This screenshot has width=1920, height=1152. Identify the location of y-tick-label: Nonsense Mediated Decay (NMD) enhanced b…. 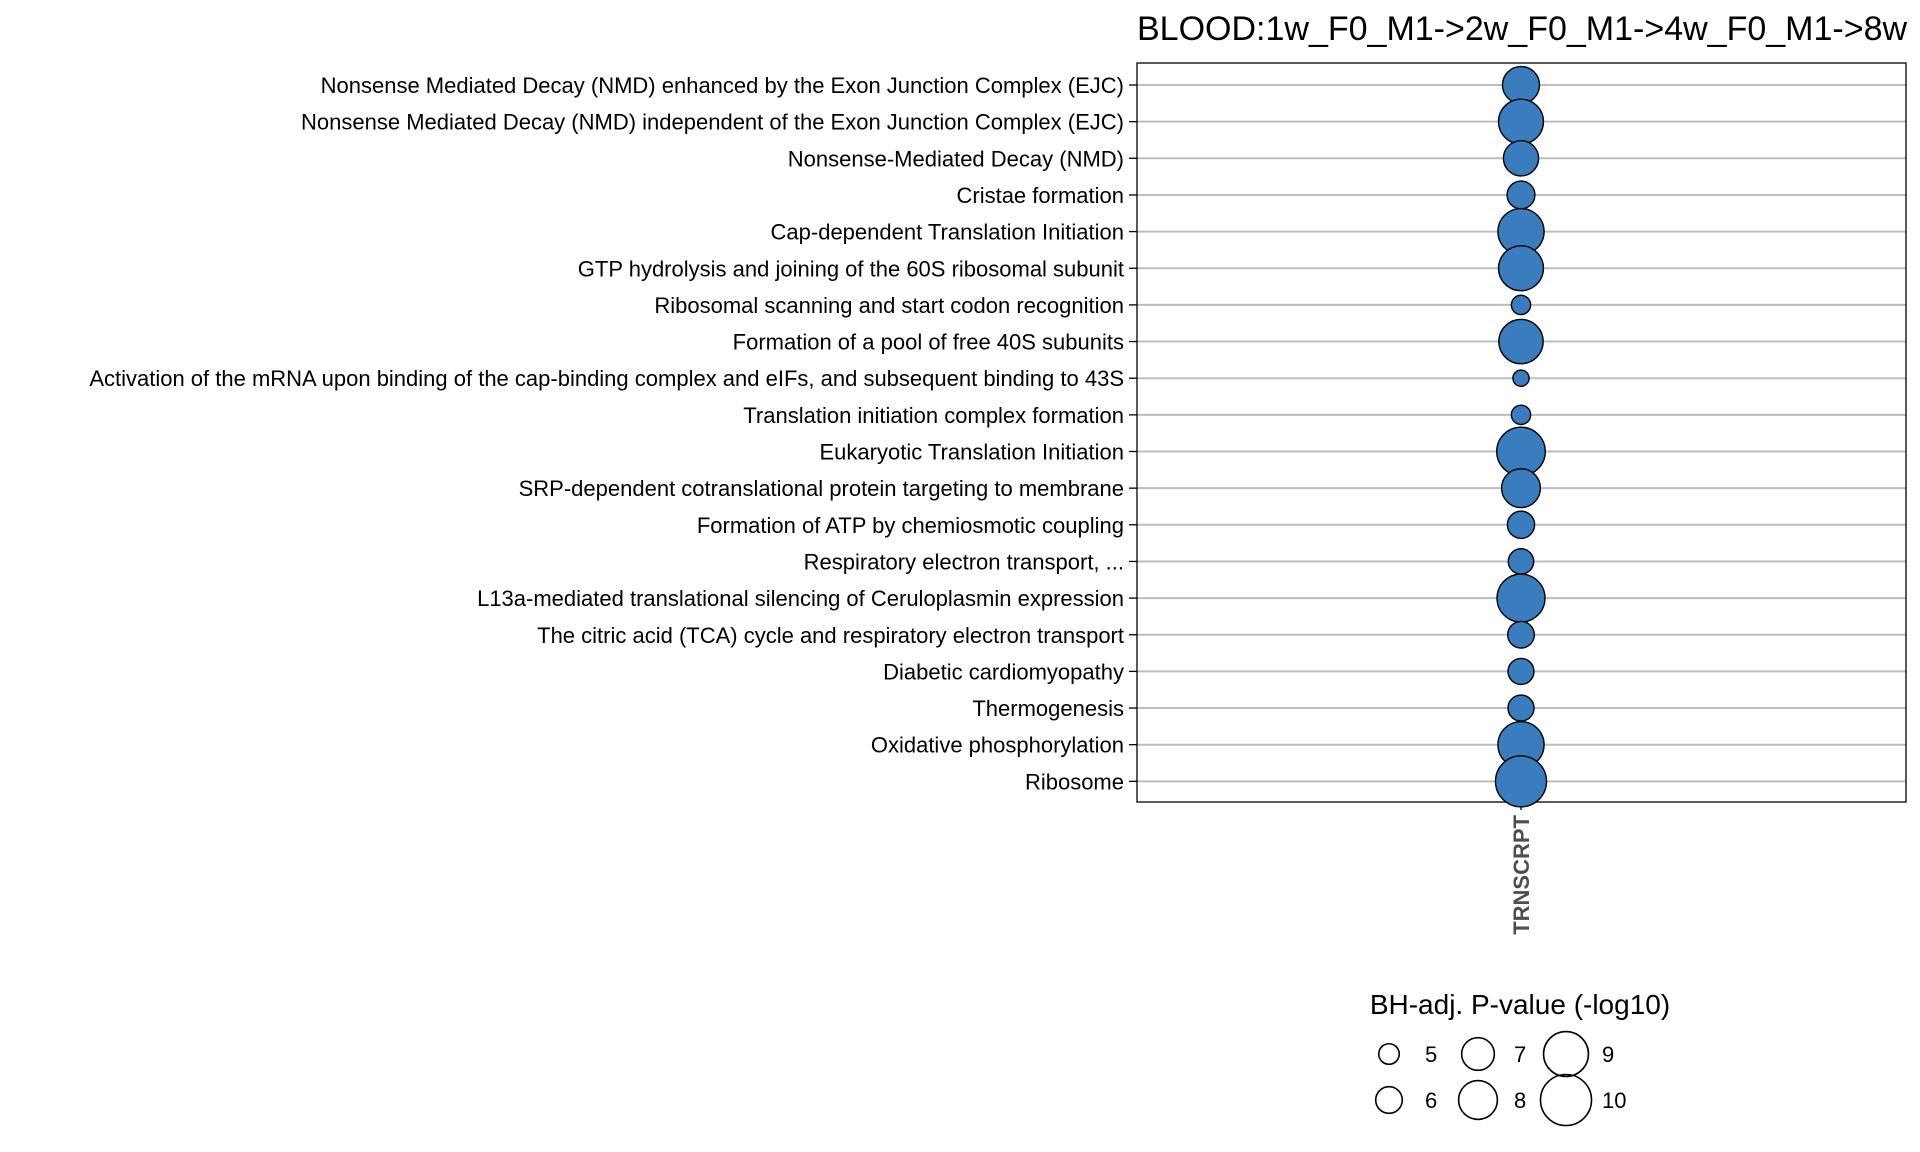
(722, 85).